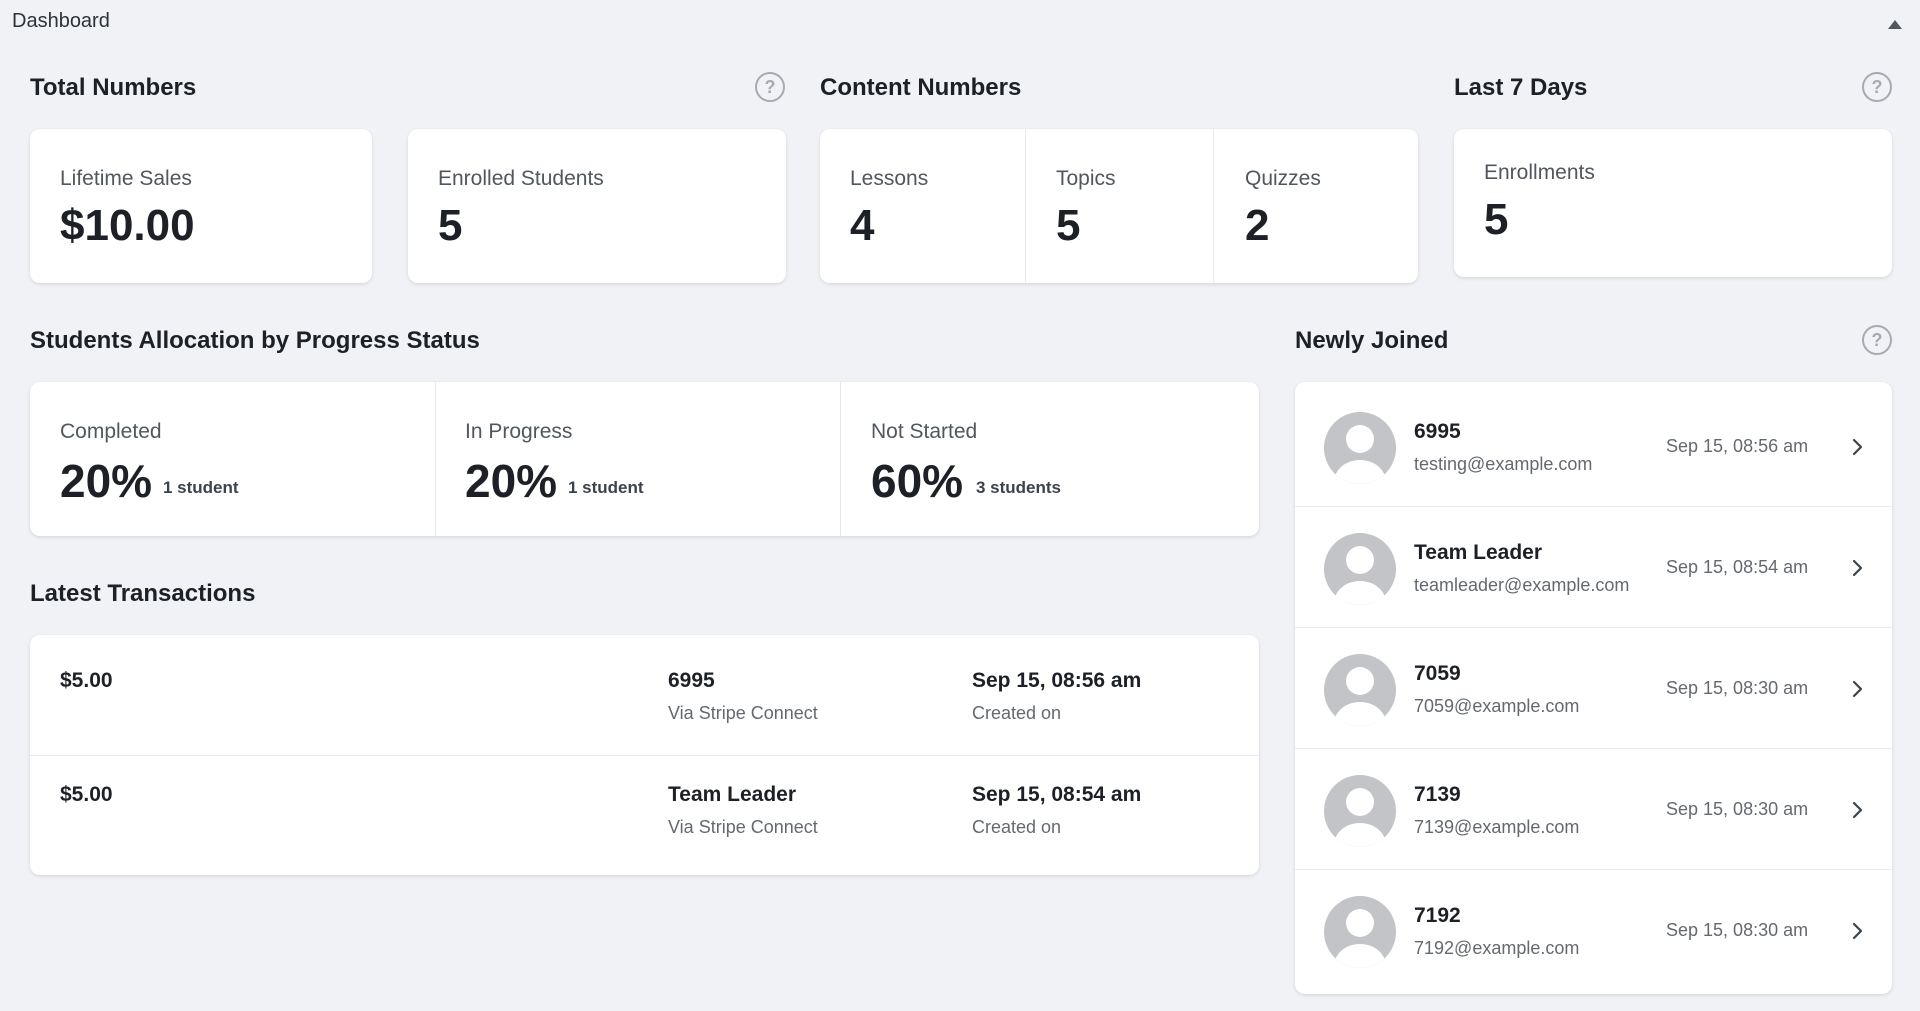  What do you see at coordinates (1503, 464) in the screenshot?
I see `user-email: testing@example.com` at bounding box center [1503, 464].